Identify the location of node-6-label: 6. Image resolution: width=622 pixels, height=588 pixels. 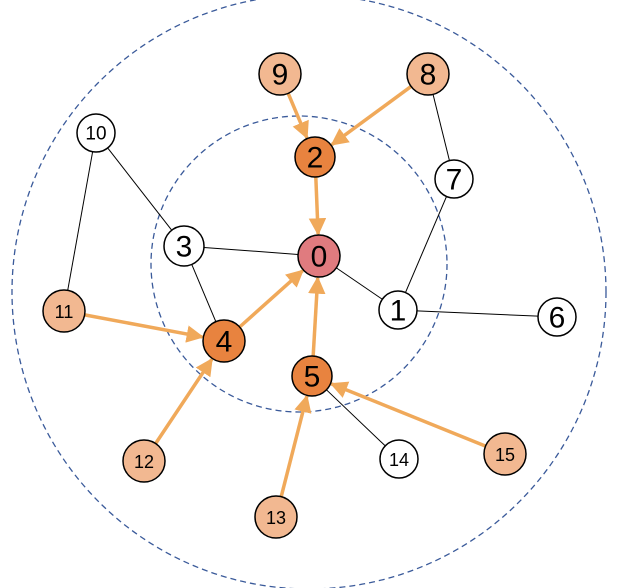
(557, 318).